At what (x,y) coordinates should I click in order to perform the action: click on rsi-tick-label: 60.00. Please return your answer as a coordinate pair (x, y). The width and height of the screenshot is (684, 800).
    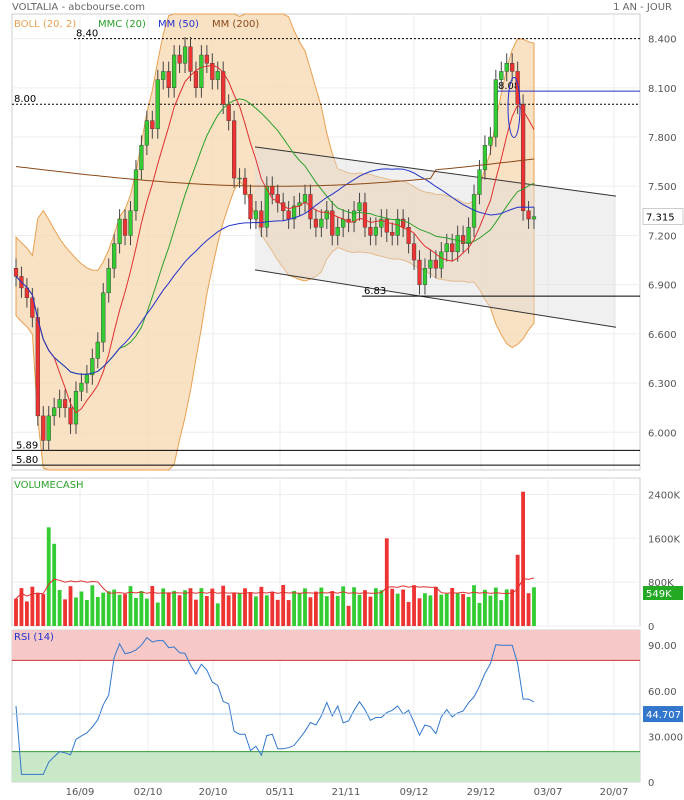
    Looking at the image, I should click on (662, 692).